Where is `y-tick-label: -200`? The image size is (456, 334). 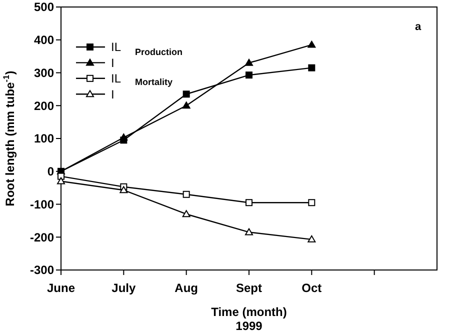
y-tick-label: -200 is located at coordinates (42, 237).